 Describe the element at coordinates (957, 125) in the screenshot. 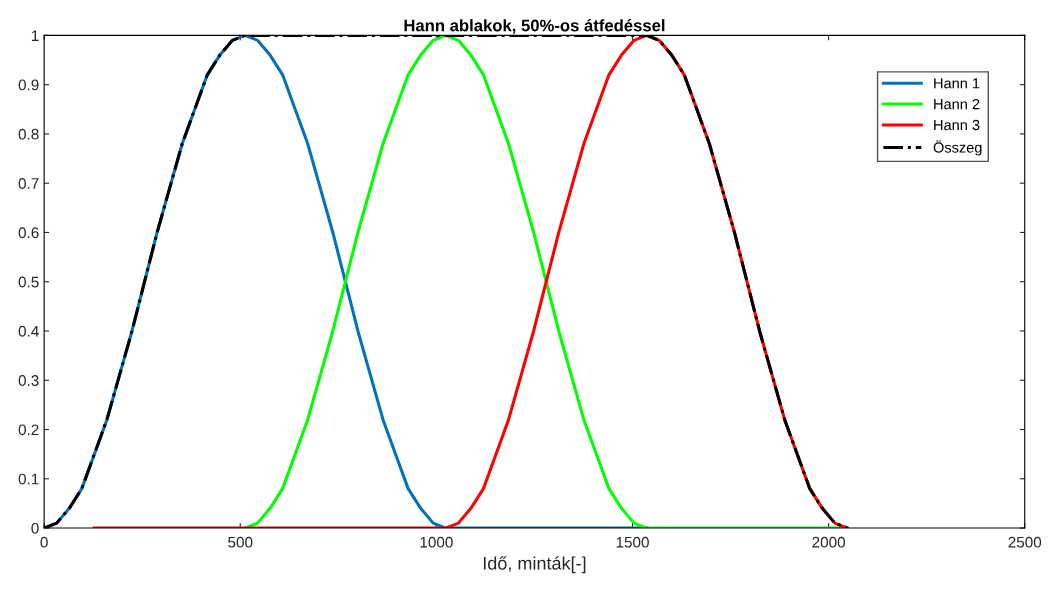

I see `legend-label: Hann 3` at that location.